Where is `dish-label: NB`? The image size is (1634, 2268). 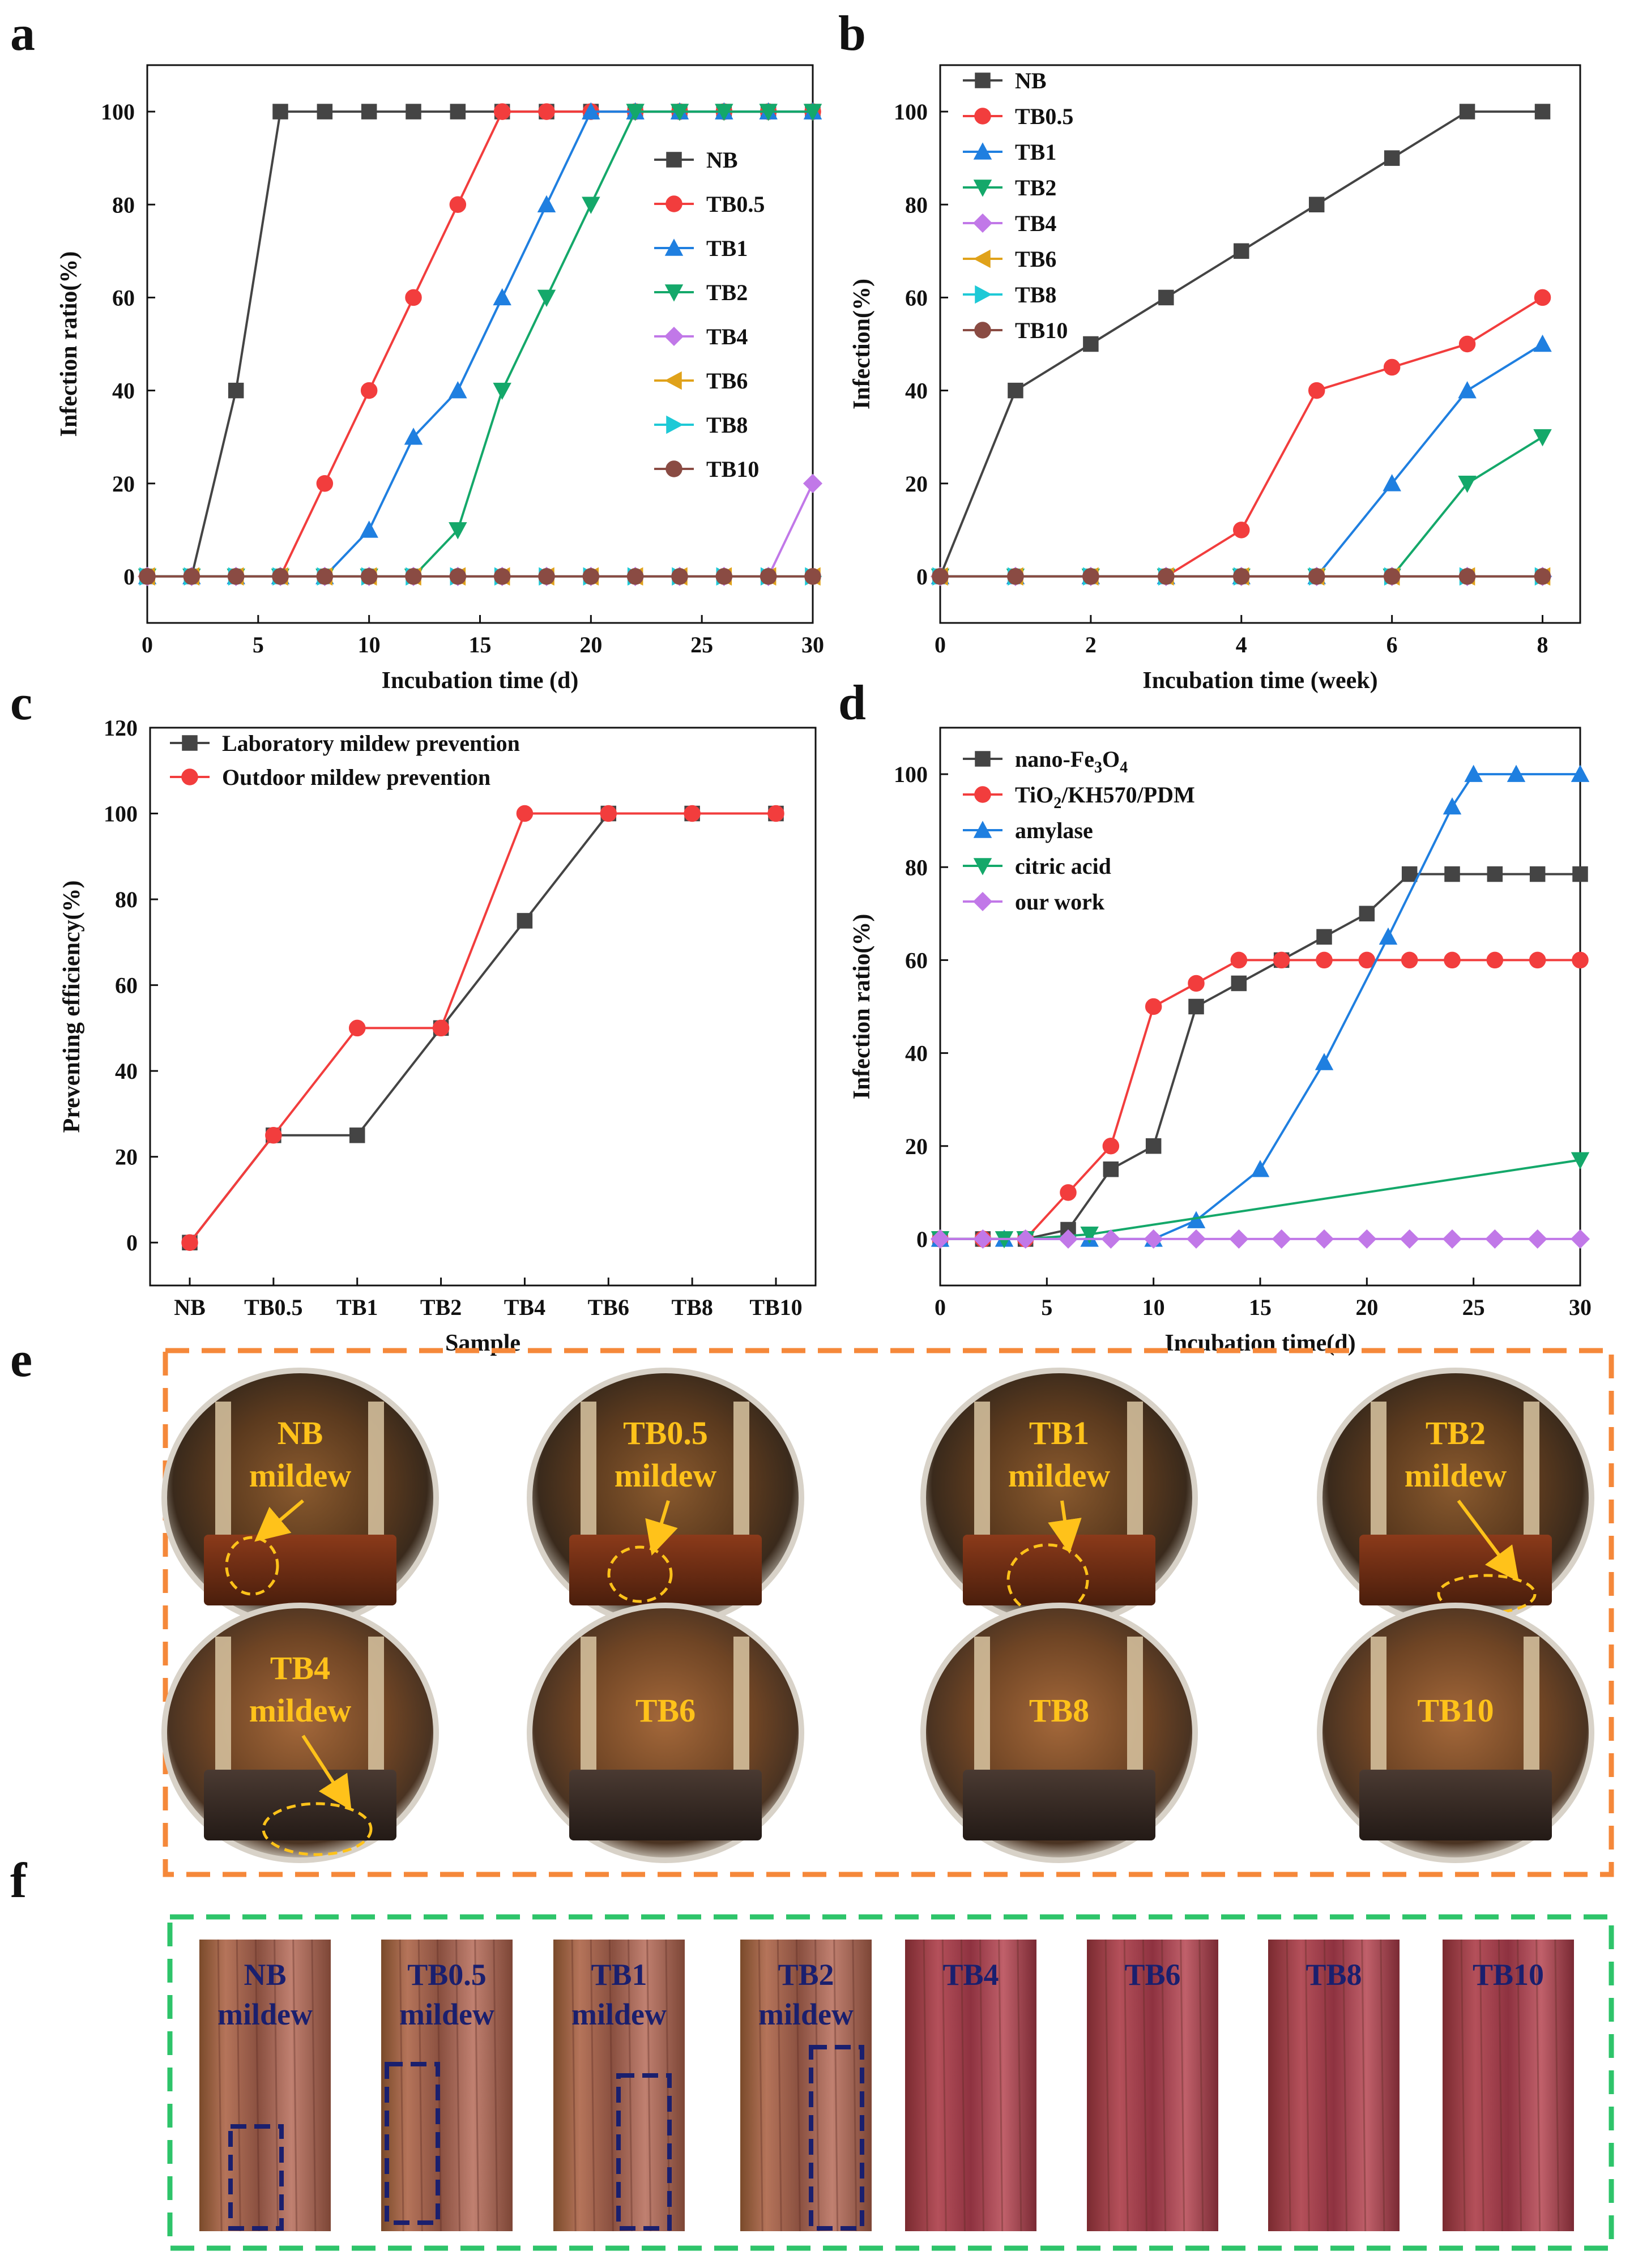
dish-label: NB is located at coordinates (300, 1433).